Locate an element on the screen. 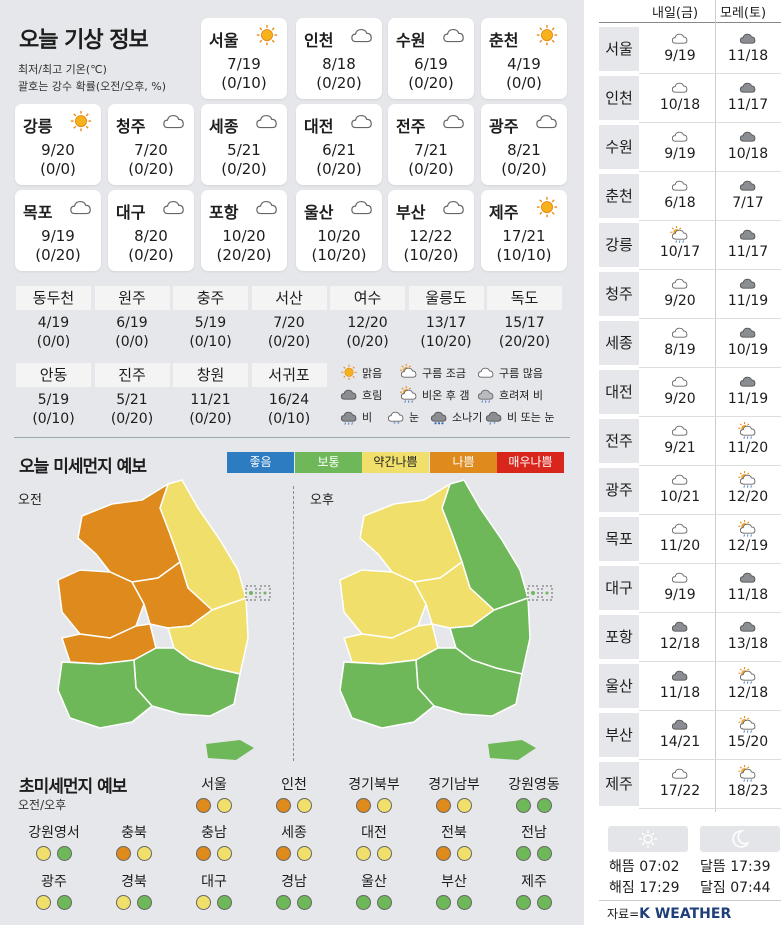  map-divider is located at coordinates (293, 623).